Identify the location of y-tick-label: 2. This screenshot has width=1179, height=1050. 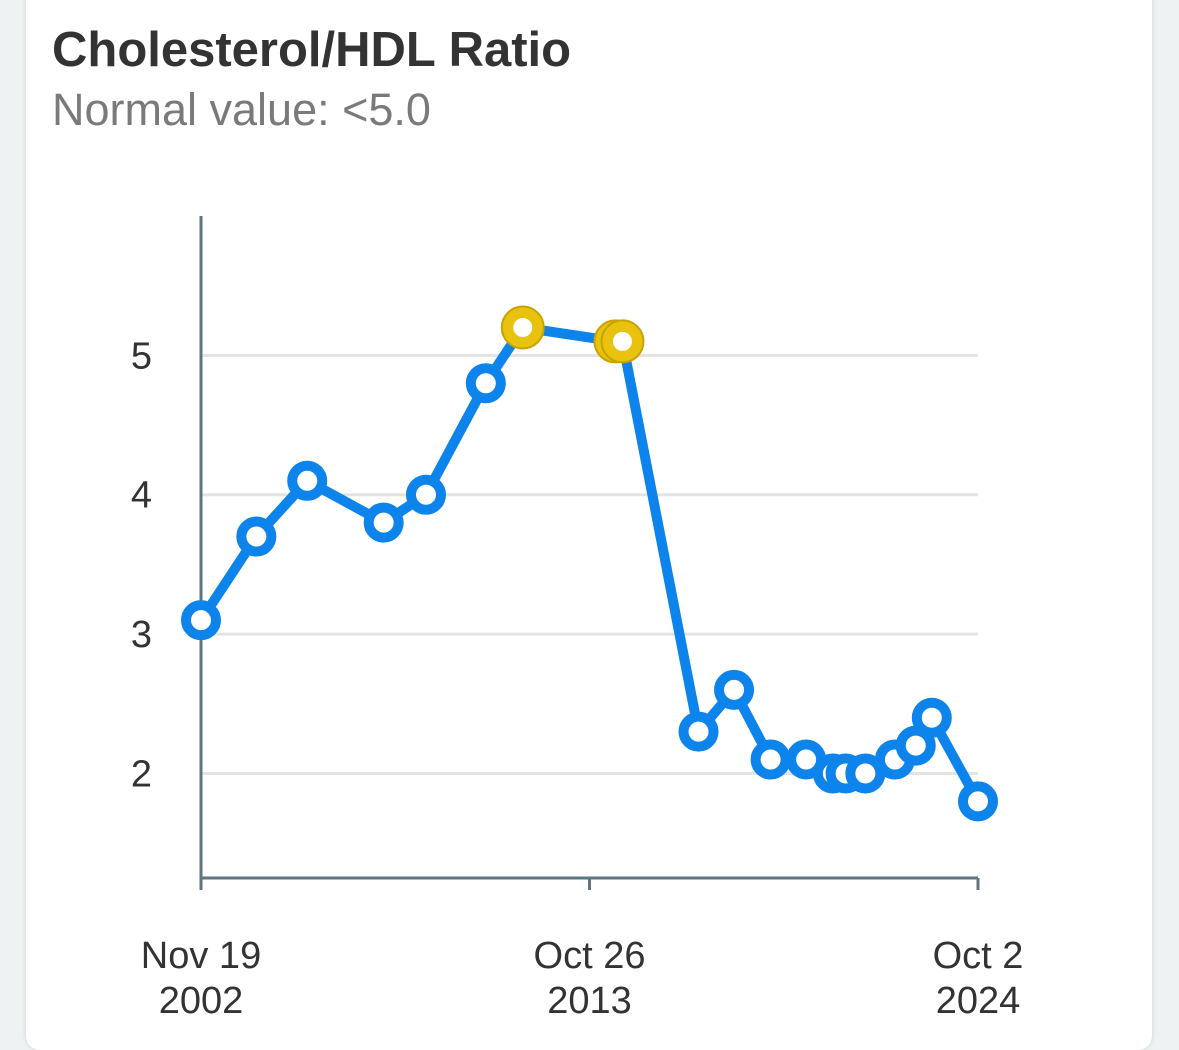
(141, 774).